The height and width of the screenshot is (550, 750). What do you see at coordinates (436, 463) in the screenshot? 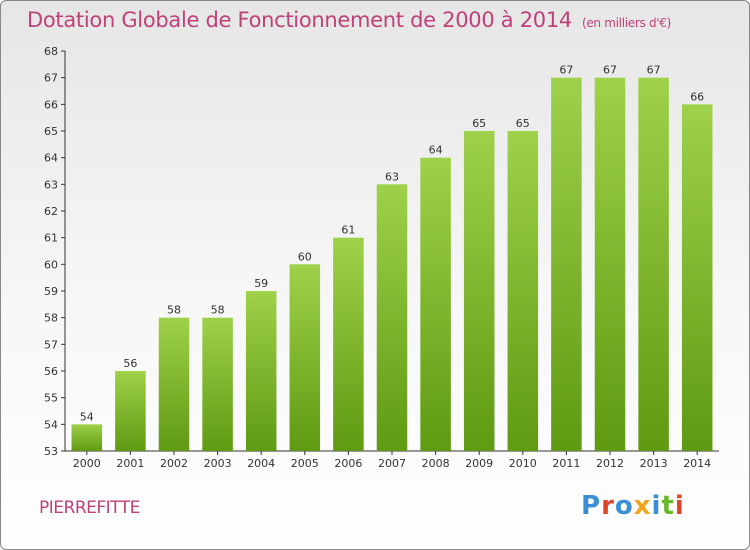
I see `x-tick-label: 2008` at bounding box center [436, 463].